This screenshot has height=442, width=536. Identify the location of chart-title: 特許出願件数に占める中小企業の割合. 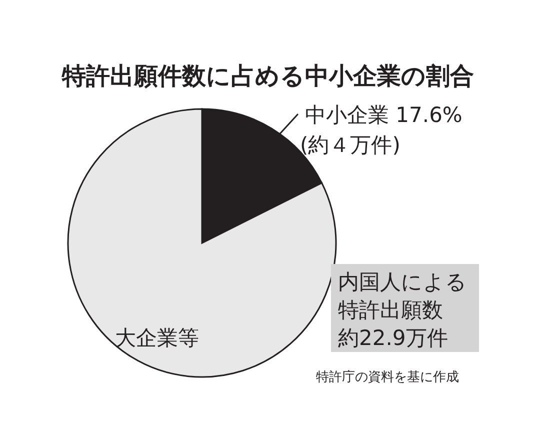
(267, 76).